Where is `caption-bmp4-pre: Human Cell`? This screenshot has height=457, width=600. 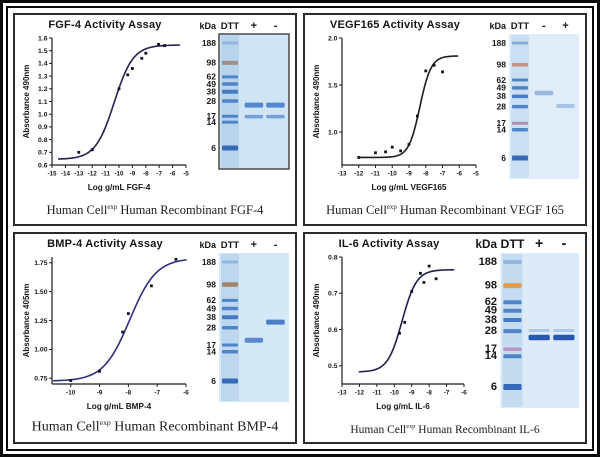
caption-bmp4-pre: Human Cell is located at coordinates (65, 427).